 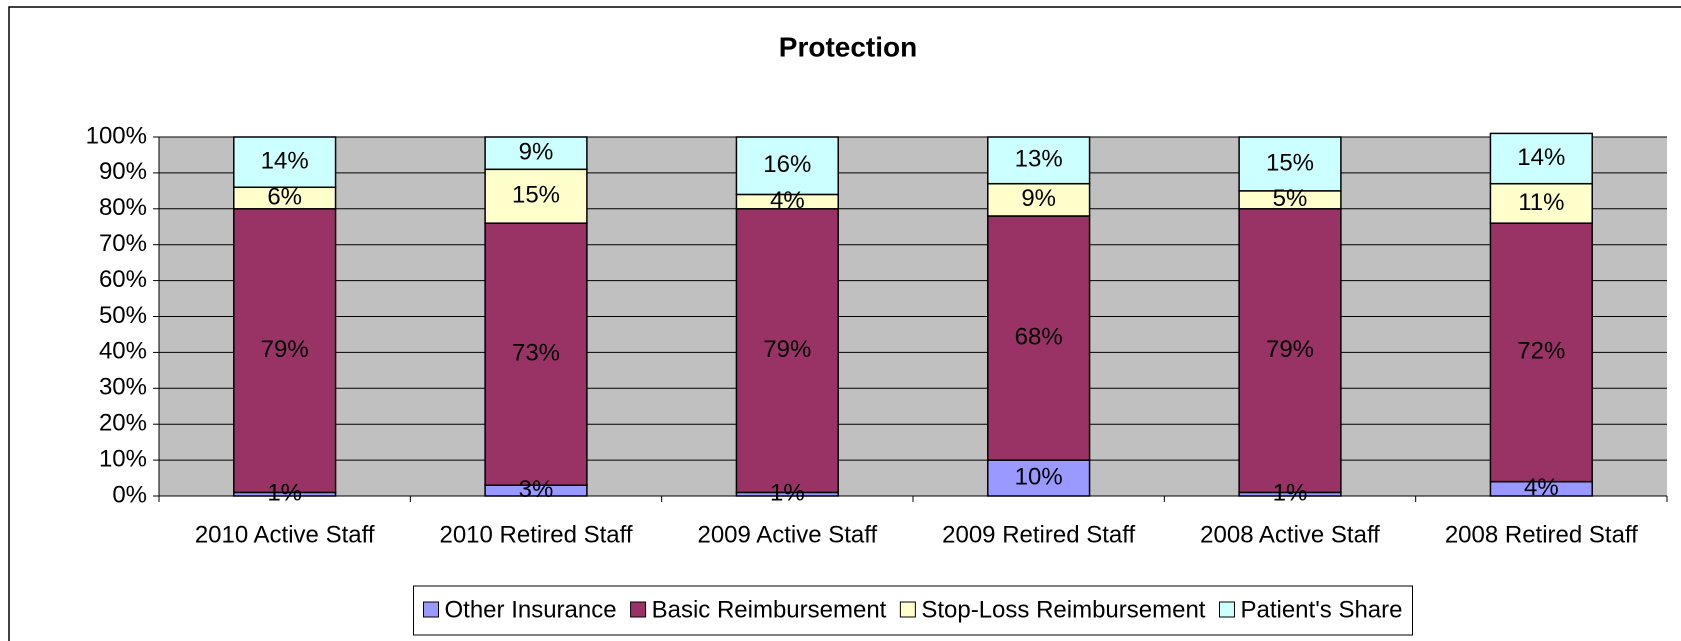 What do you see at coordinates (531, 609) in the screenshot?
I see `legend-label: Other Insurance` at bounding box center [531, 609].